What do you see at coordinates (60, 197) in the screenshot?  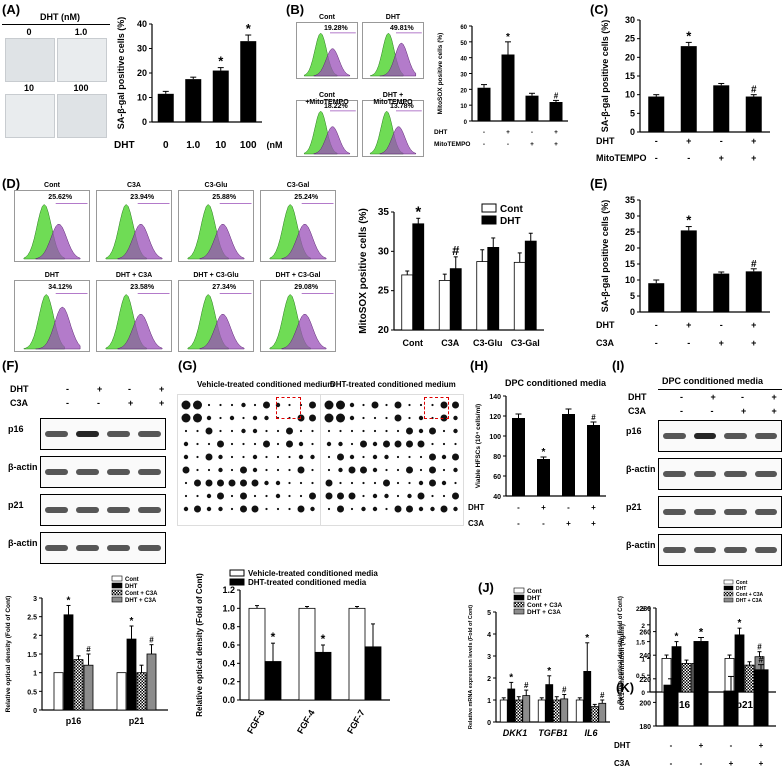 I see `flow-percentage: 25.62%` at bounding box center [60, 197].